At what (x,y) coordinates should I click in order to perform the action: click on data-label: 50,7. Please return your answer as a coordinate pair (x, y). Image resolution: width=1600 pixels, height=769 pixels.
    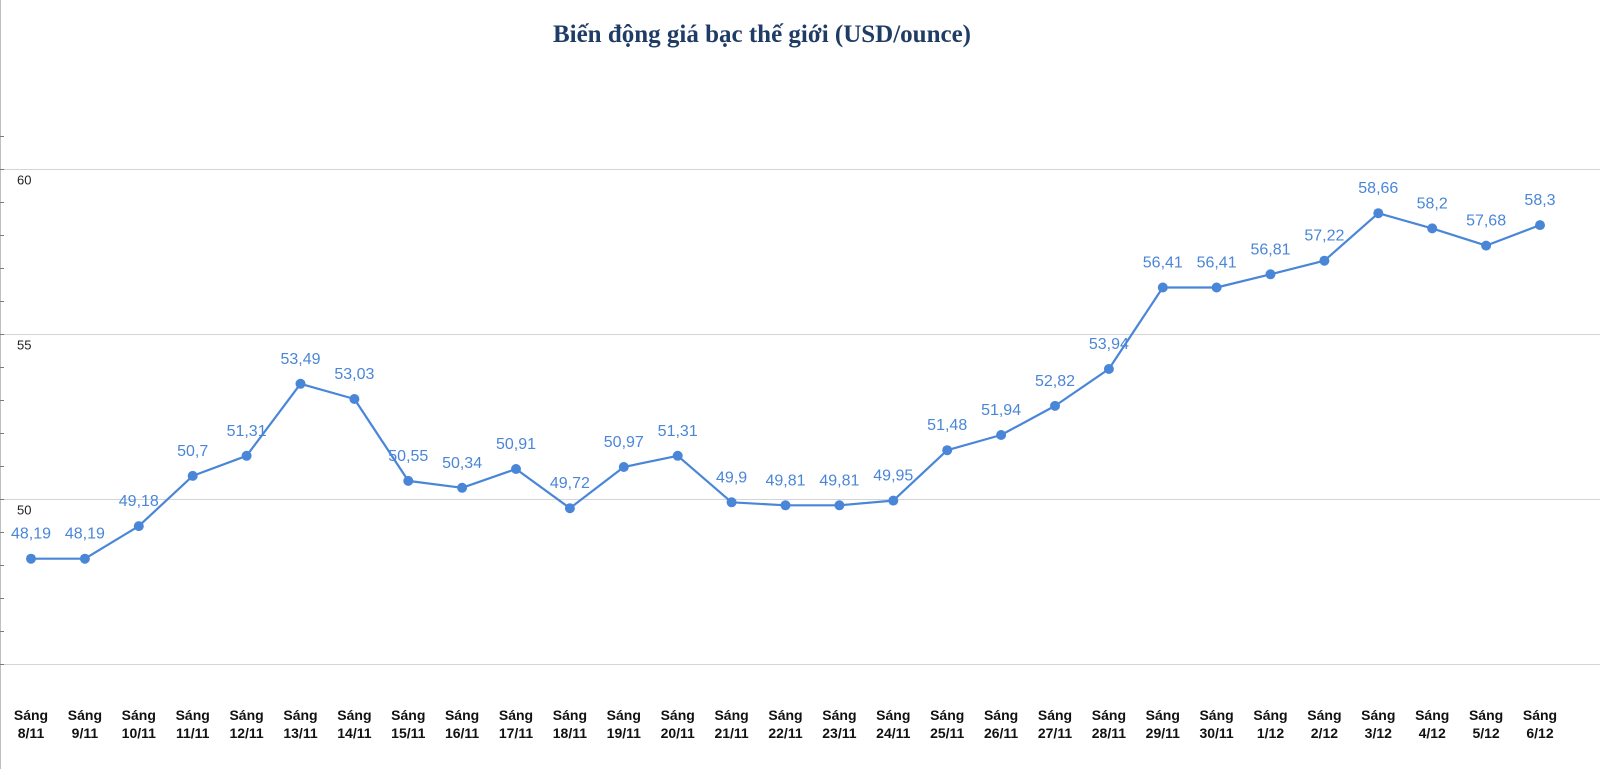
    Looking at the image, I should click on (192, 451).